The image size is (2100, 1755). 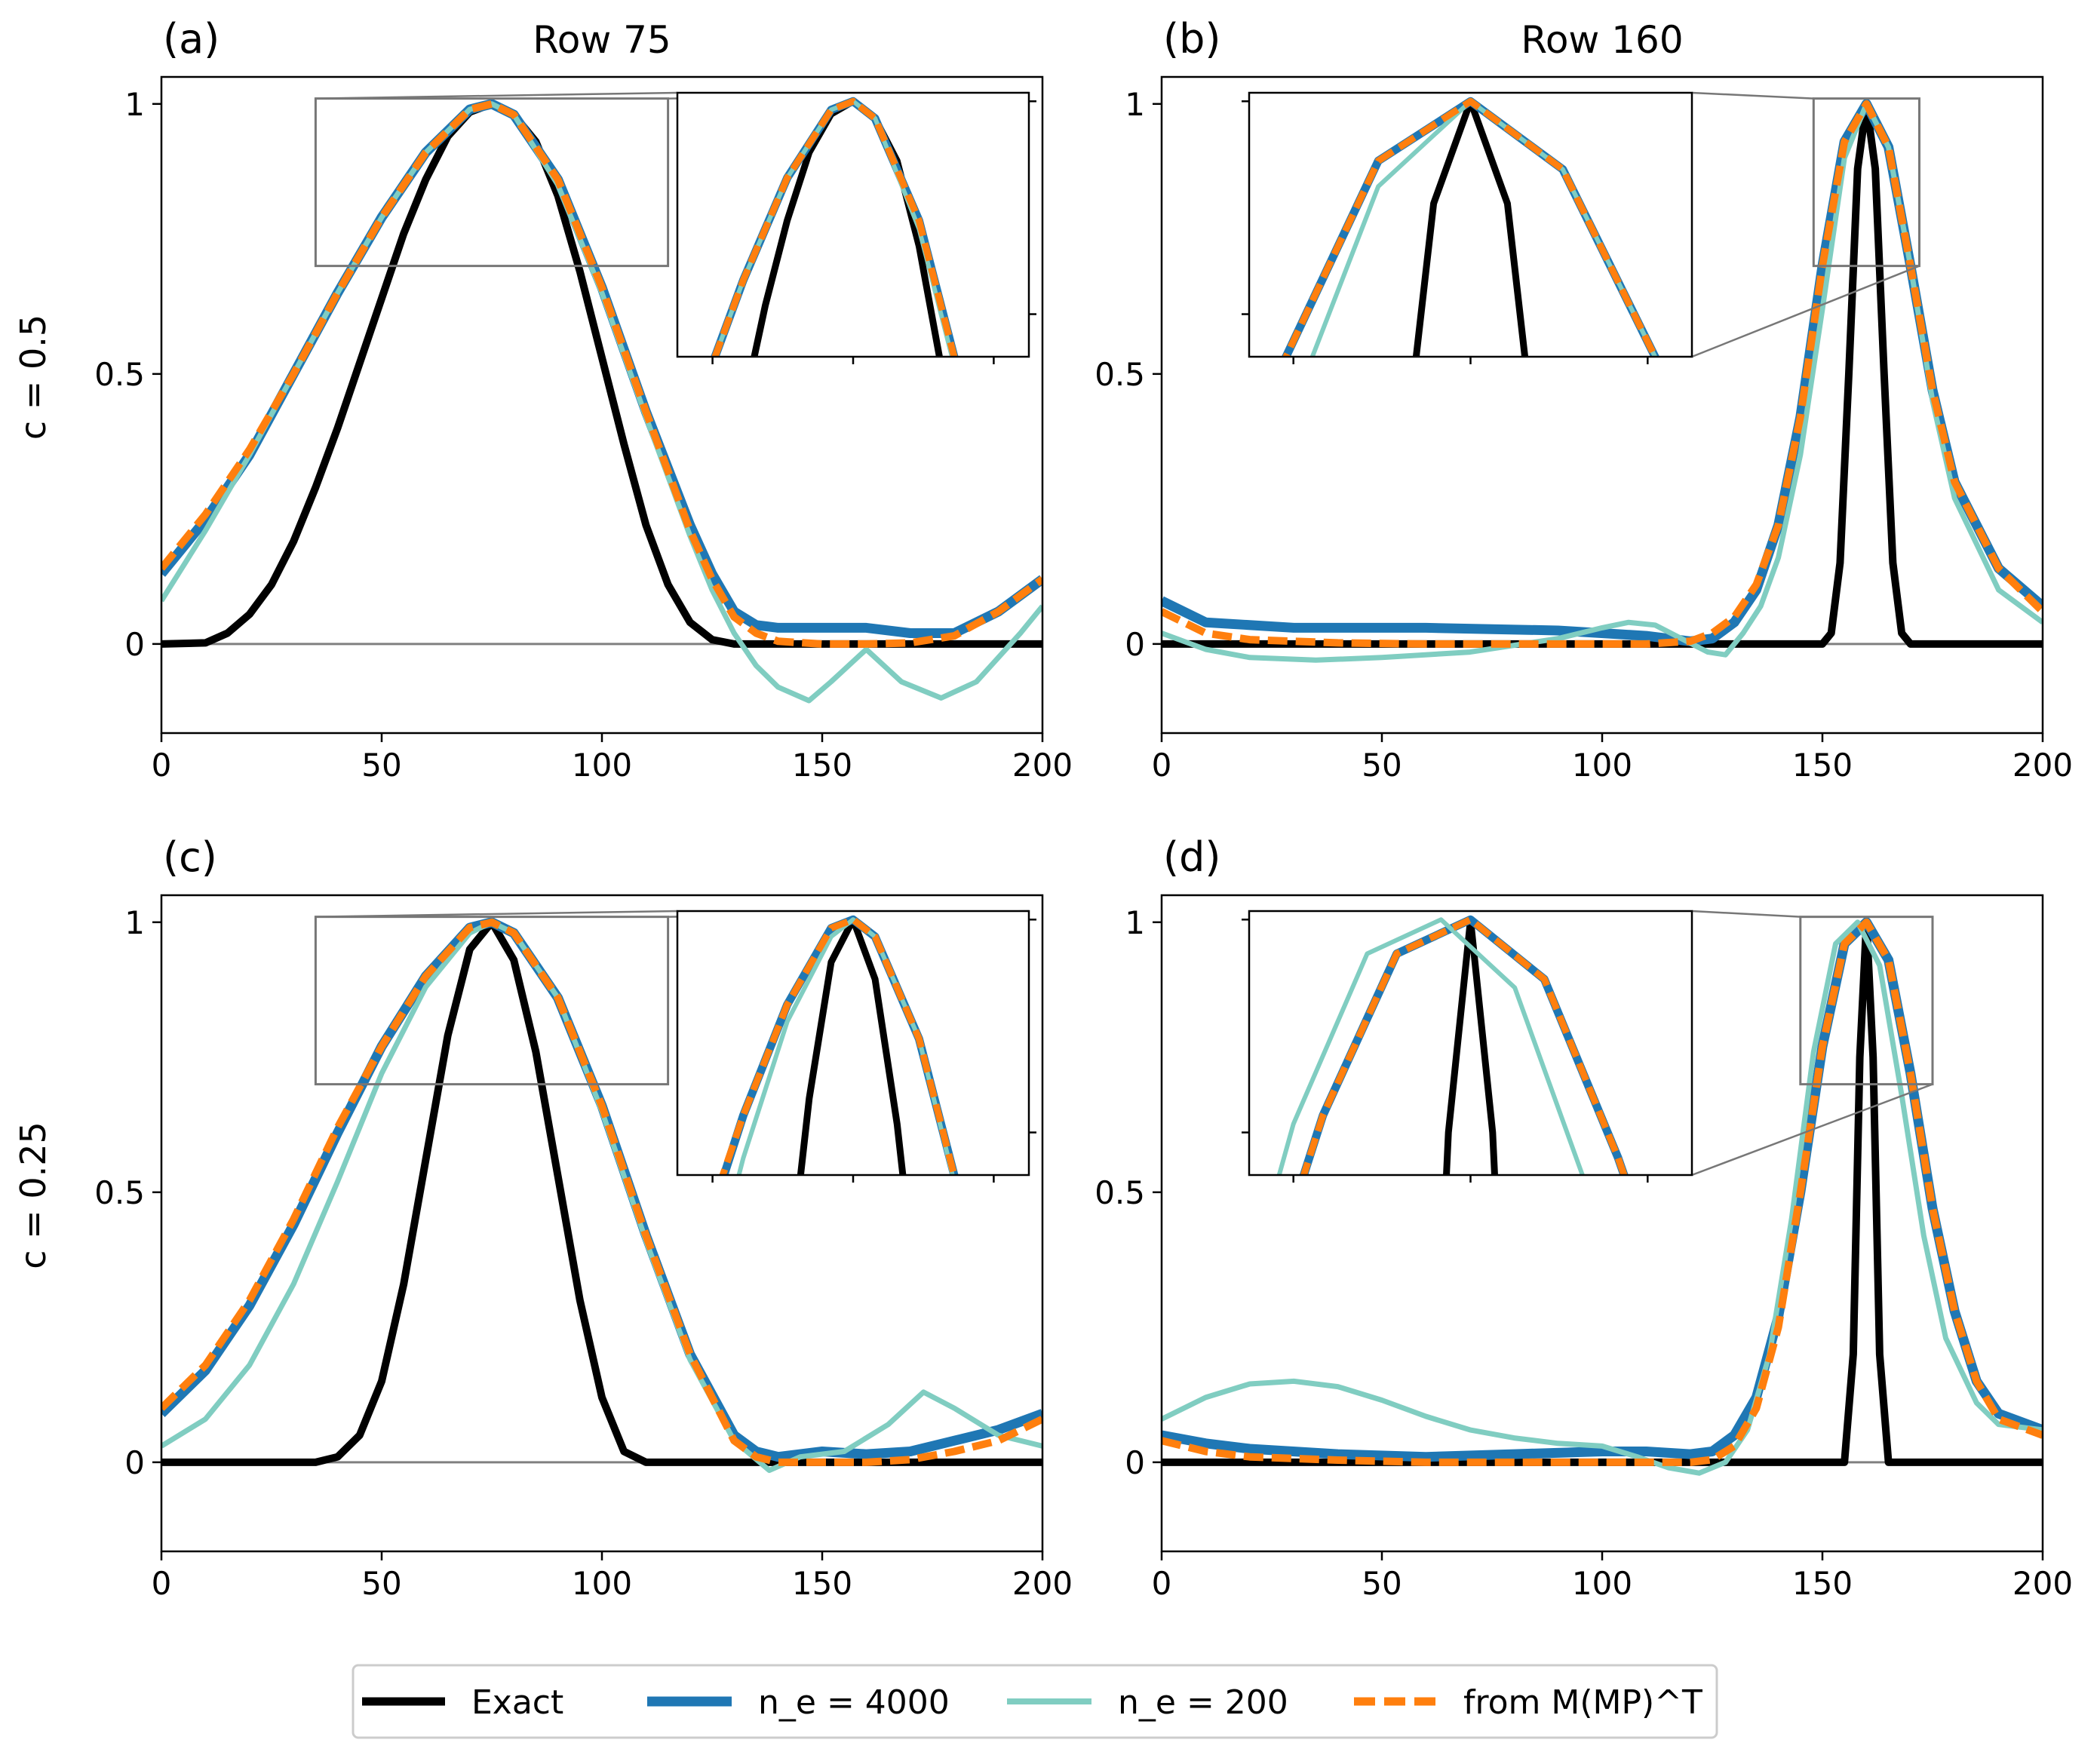 What do you see at coordinates (191, 39) in the screenshot?
I see `panel-label: (a)` at bounding box center [191, 39].